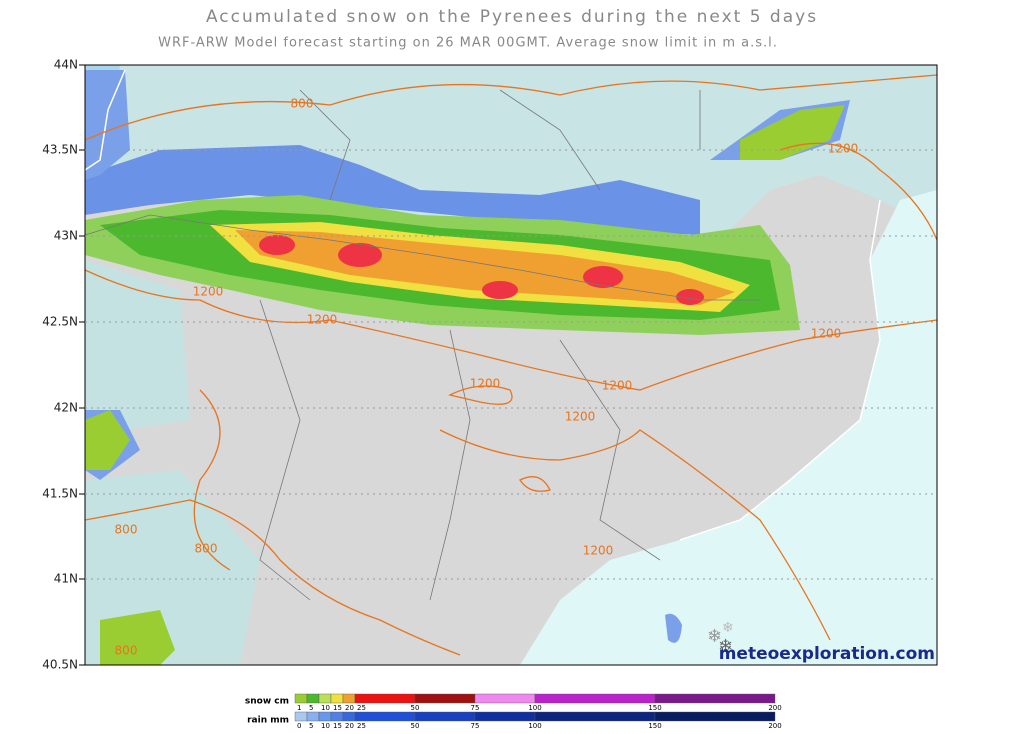 Image resolution: width=1024 pixels, height=734 pixels. Describe the element at coordinates (60, 665) in the screenshot. I see `latitude-label: 40.5N` at that location.